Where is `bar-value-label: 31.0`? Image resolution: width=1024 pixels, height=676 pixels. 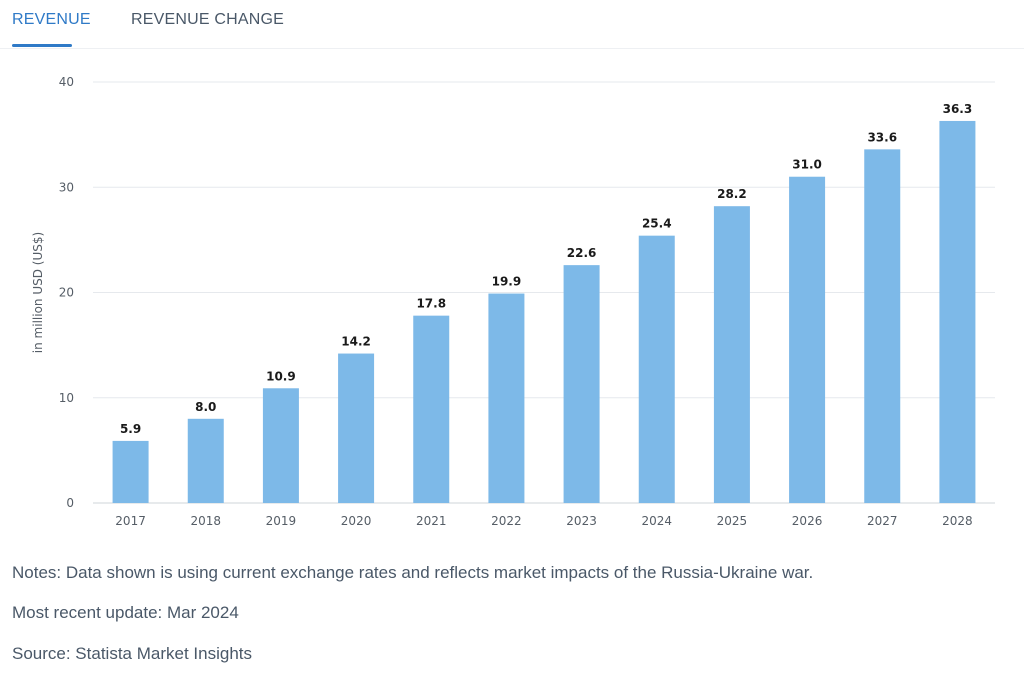 bar-value-label: 31.0 is located at coordinates (807, 165).